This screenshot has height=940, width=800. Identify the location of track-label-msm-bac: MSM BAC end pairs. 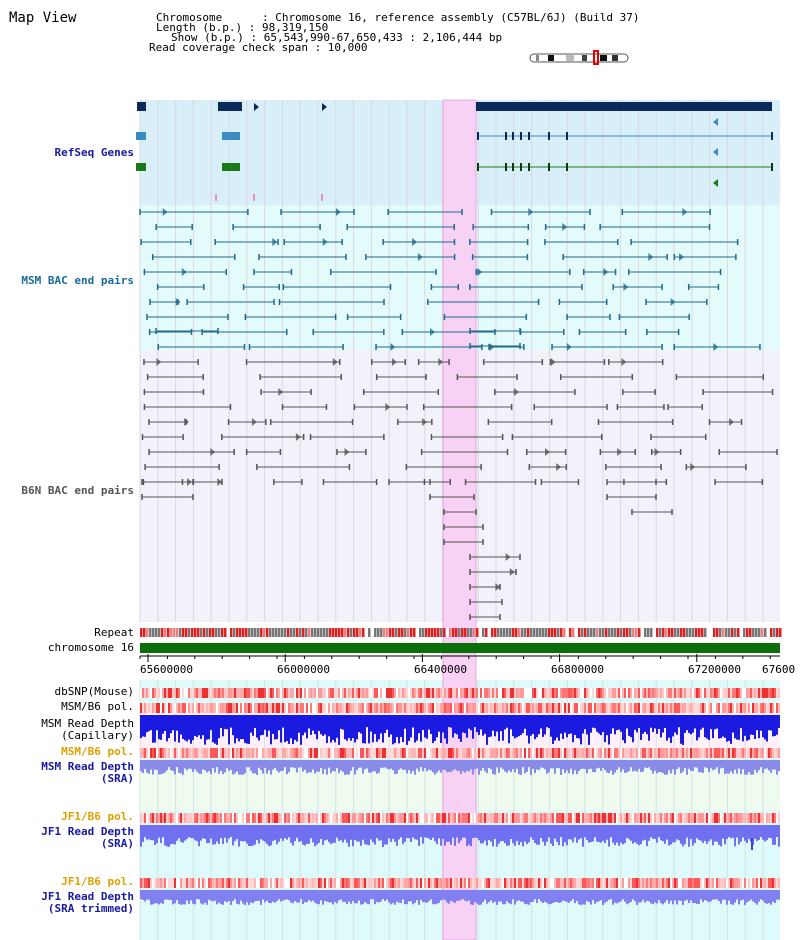
(77, 280).